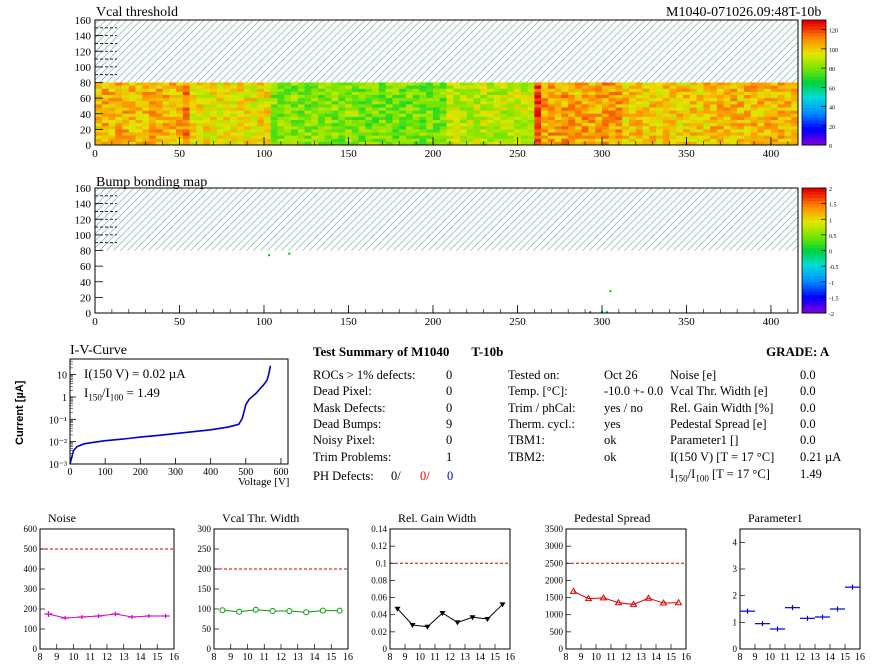 This screenshot has width=896, height=672. Describe the element at coordinates (450, 616) in the screenshot. I see `series-line` at that location.